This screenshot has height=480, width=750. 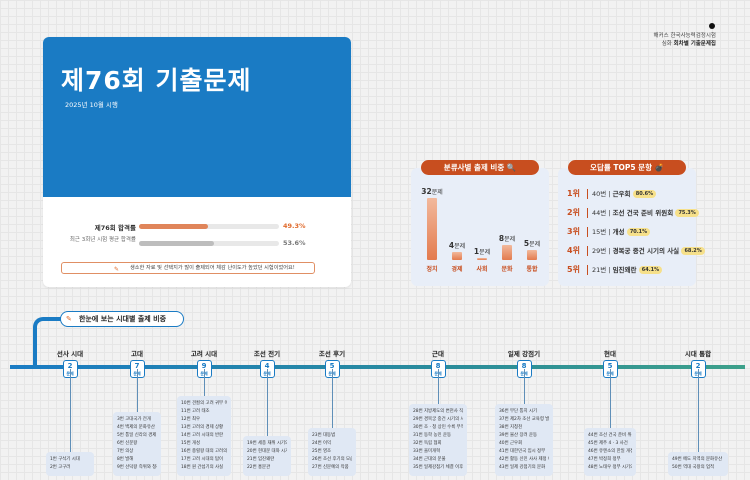 What do you see at coordinates (204, 403) in the screenshot?
I see `era-topic: 10번 견훤의 고려 귀부 이후의 사실` at bounding box center [204, 403].